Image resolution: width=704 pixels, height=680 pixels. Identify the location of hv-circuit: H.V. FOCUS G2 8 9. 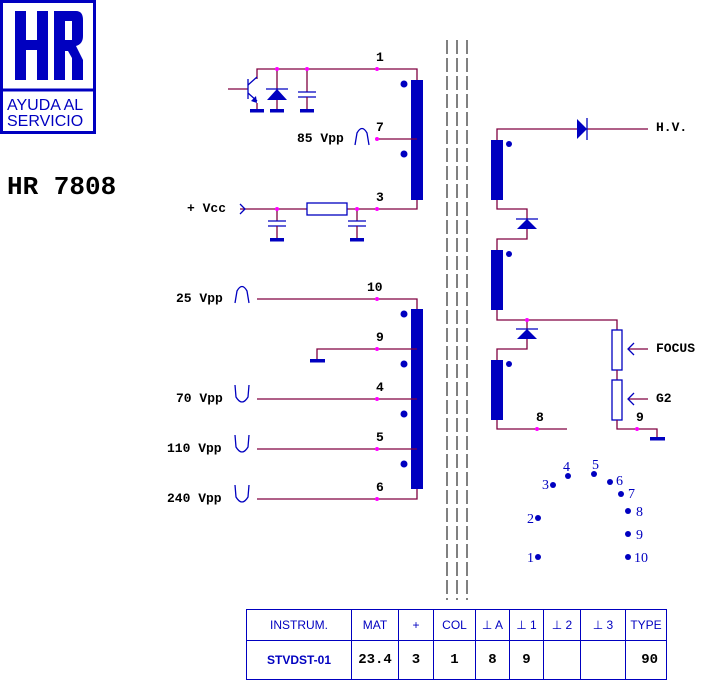
(593, 279).